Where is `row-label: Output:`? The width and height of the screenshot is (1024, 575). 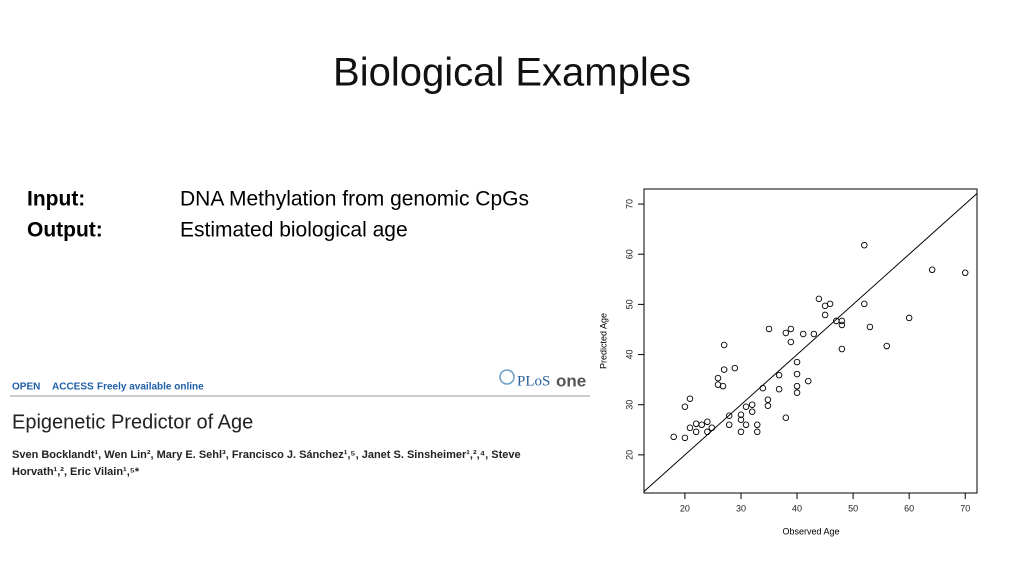
row-label: Output: is located at coordinates (65, 230).